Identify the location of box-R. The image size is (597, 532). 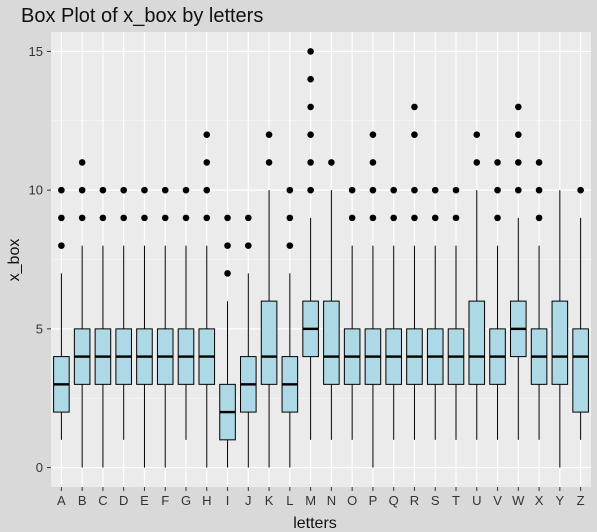
(414, 271).